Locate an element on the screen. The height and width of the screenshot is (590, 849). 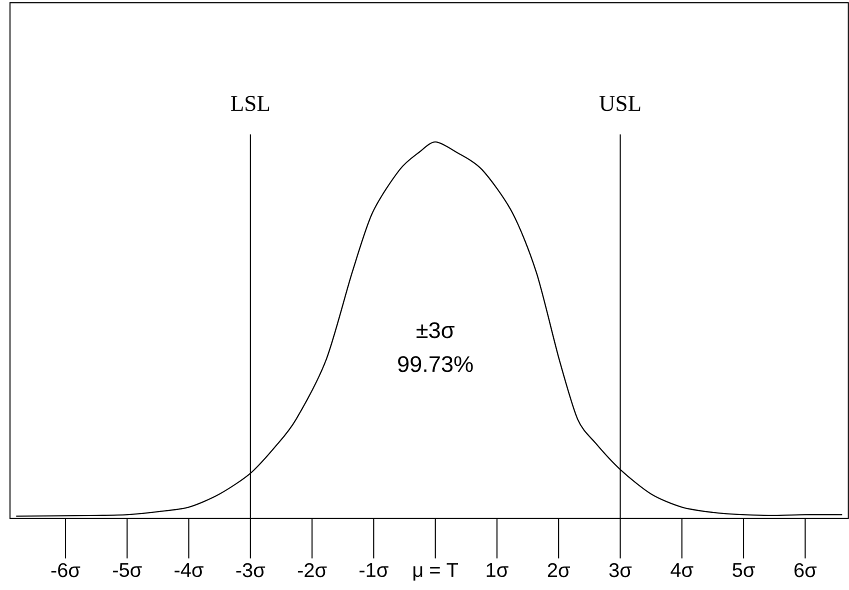
ref-line-label: LSL is located at coordinates (250, 103).